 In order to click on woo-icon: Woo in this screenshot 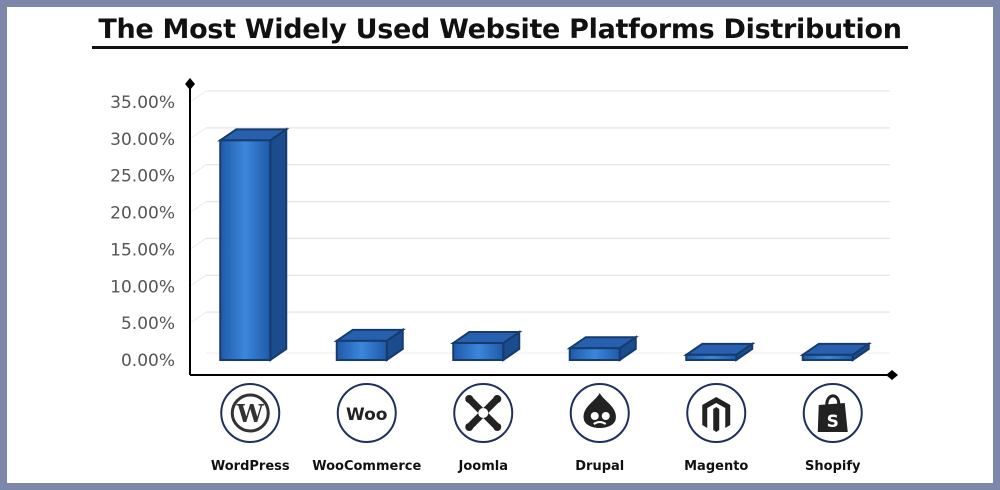, I will do `click(366, 413)`.